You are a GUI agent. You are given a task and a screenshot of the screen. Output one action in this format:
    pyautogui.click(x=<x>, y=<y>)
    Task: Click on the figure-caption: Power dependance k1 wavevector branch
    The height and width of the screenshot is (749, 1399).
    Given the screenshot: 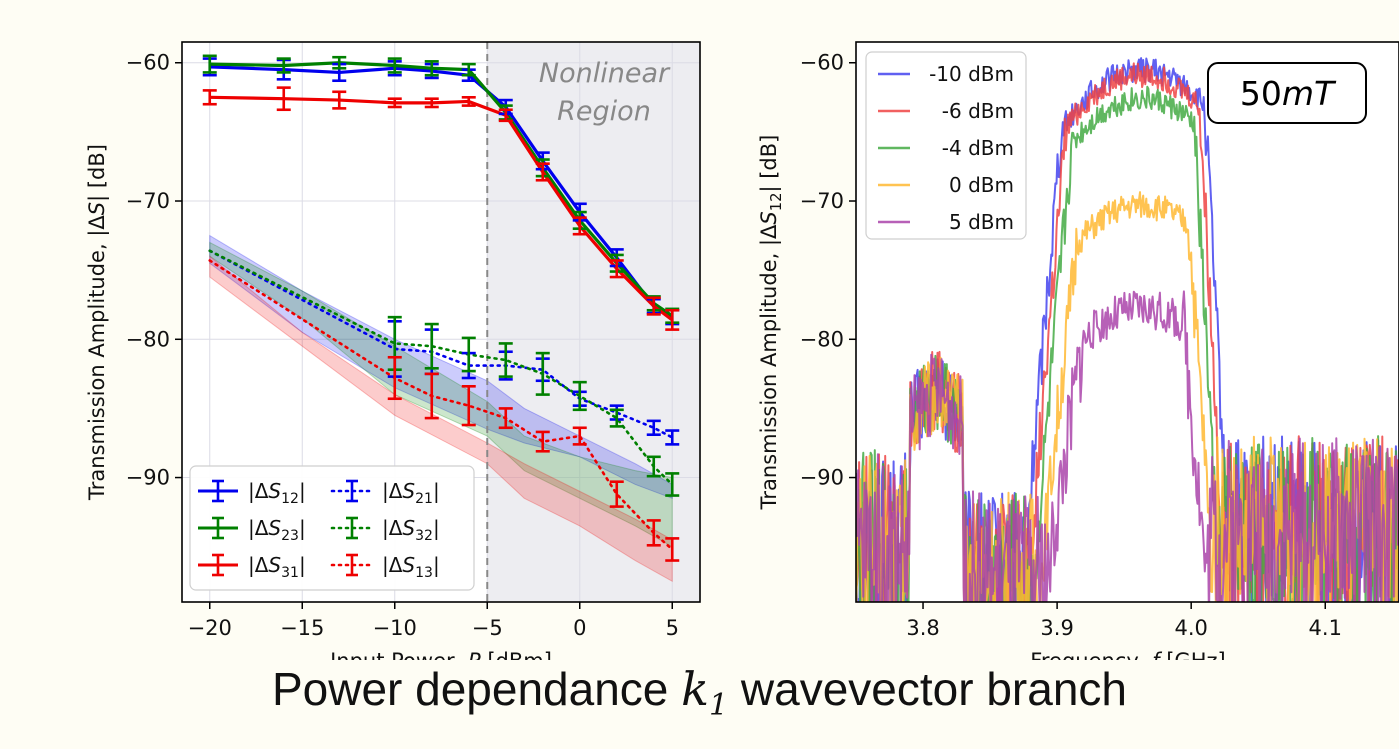 What is the action you would take?
    pyautogui.click(x=699, y=692)
    